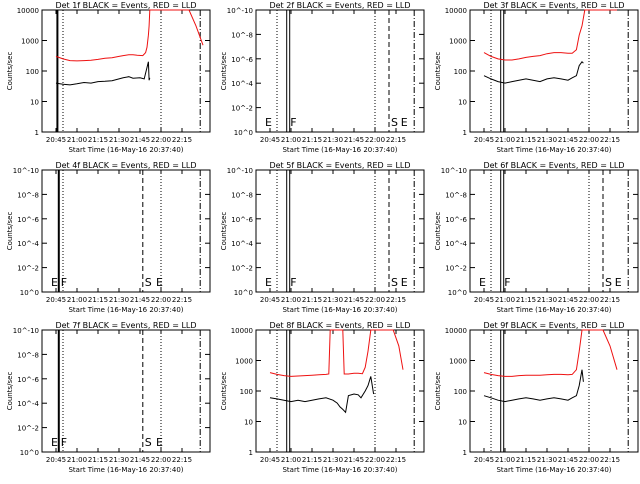 The image size is (640, 484). I want to click on chart-title: Det 7f BLACK = Events, RED = LLD, so click(125, 325).